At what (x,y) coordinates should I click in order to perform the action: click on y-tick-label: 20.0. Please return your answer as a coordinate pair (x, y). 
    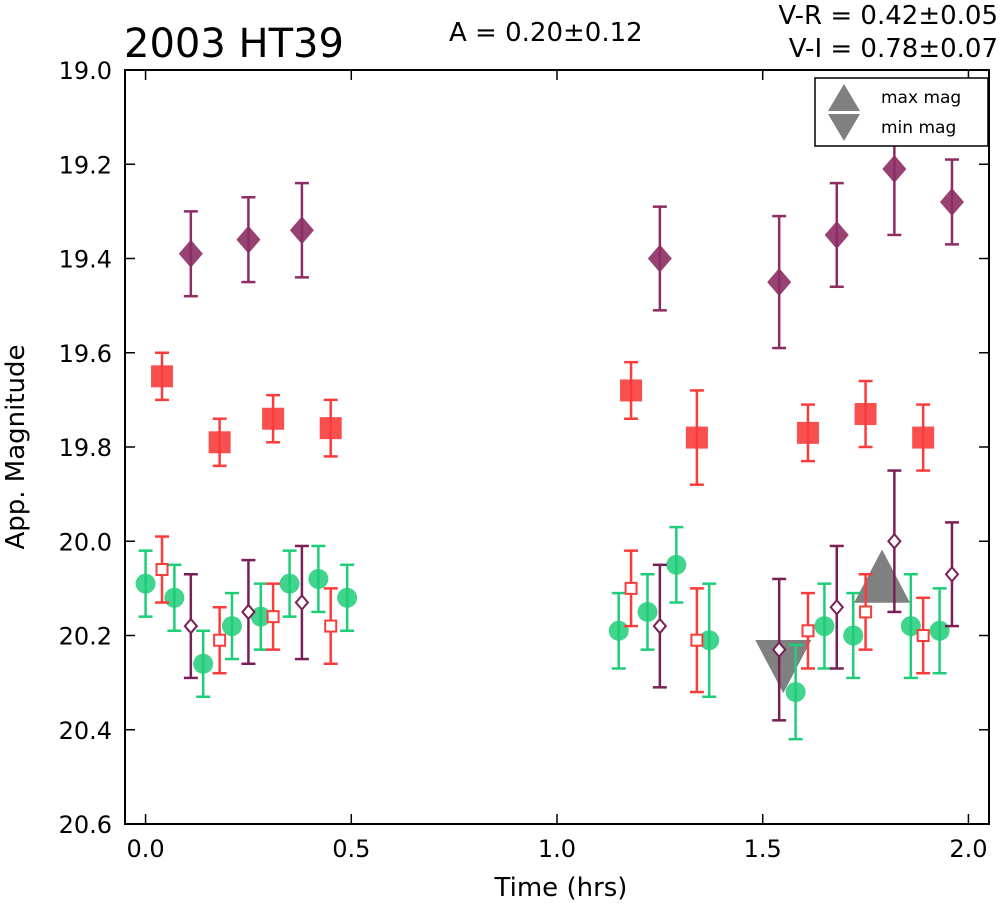
    Looking at the image, I should click on (85, 542).